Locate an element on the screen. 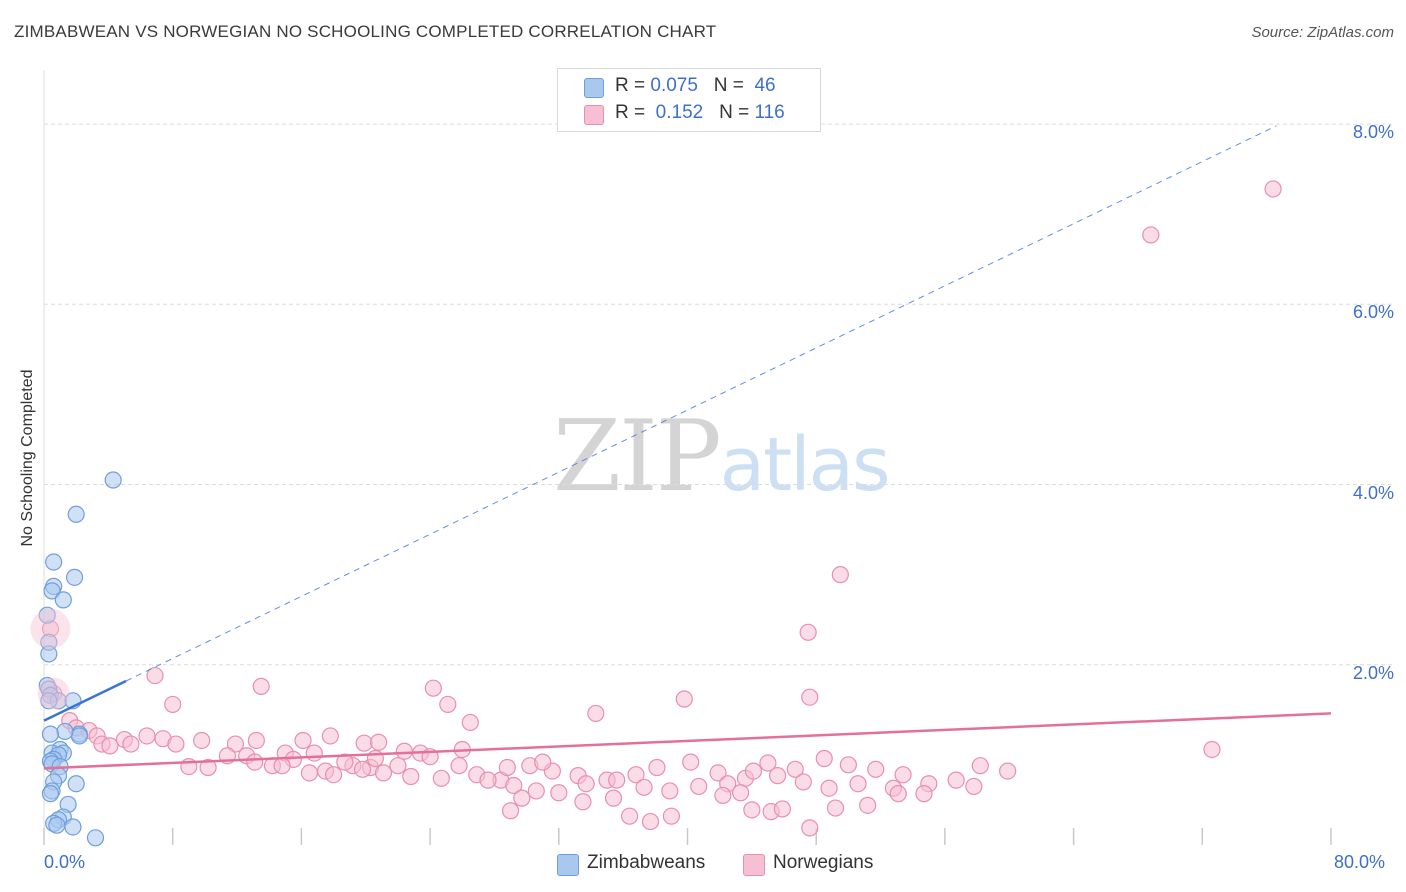 The image size is (1406, 892). legend-swatch-pink is located at coordinates (594, 115).